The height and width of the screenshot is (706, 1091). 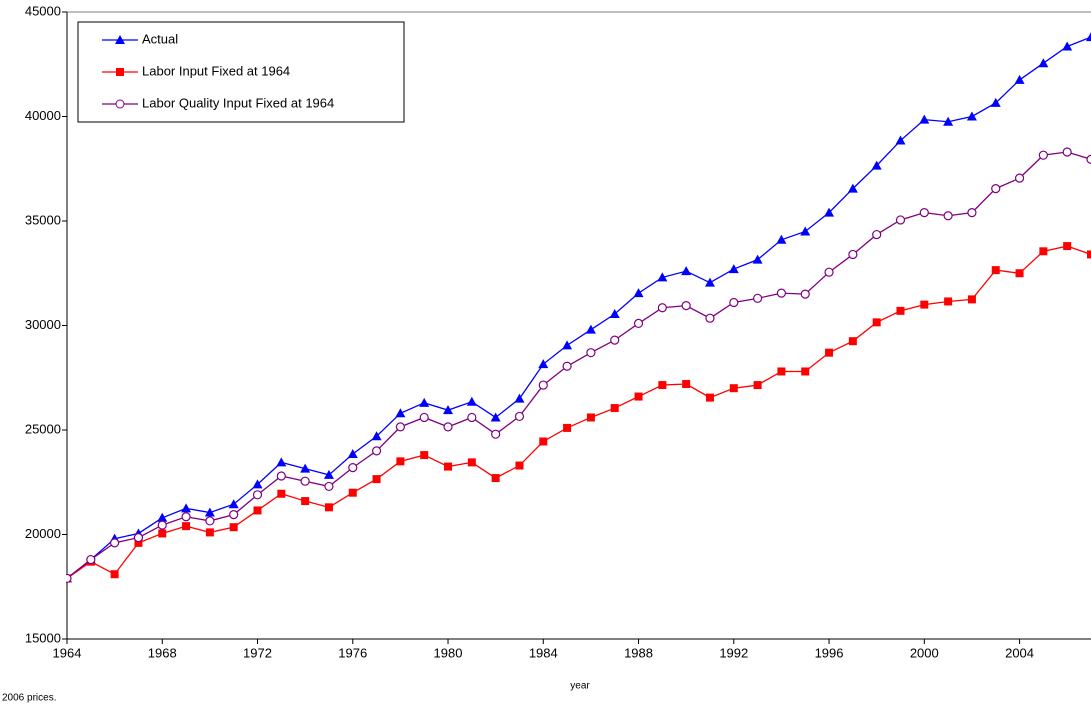 I want to click on x-tick-label: 1976, so click(x=352, y=652).